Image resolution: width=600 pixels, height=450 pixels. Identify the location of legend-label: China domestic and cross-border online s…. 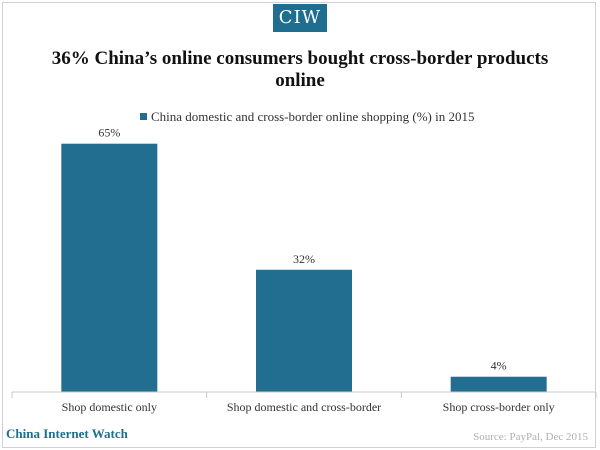
(313, 116).